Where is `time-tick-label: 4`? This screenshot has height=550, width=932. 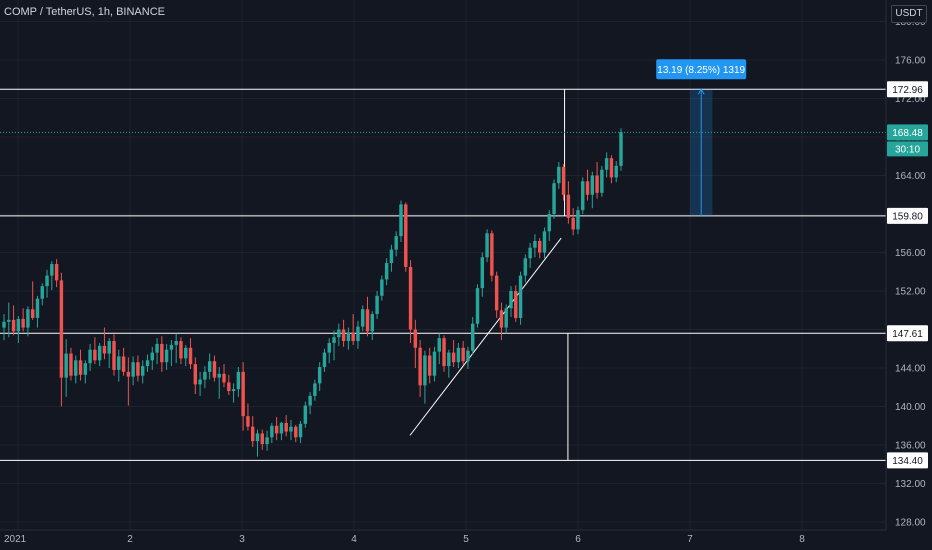
time-tick-label: 4 is located at coordinates (354, 539).